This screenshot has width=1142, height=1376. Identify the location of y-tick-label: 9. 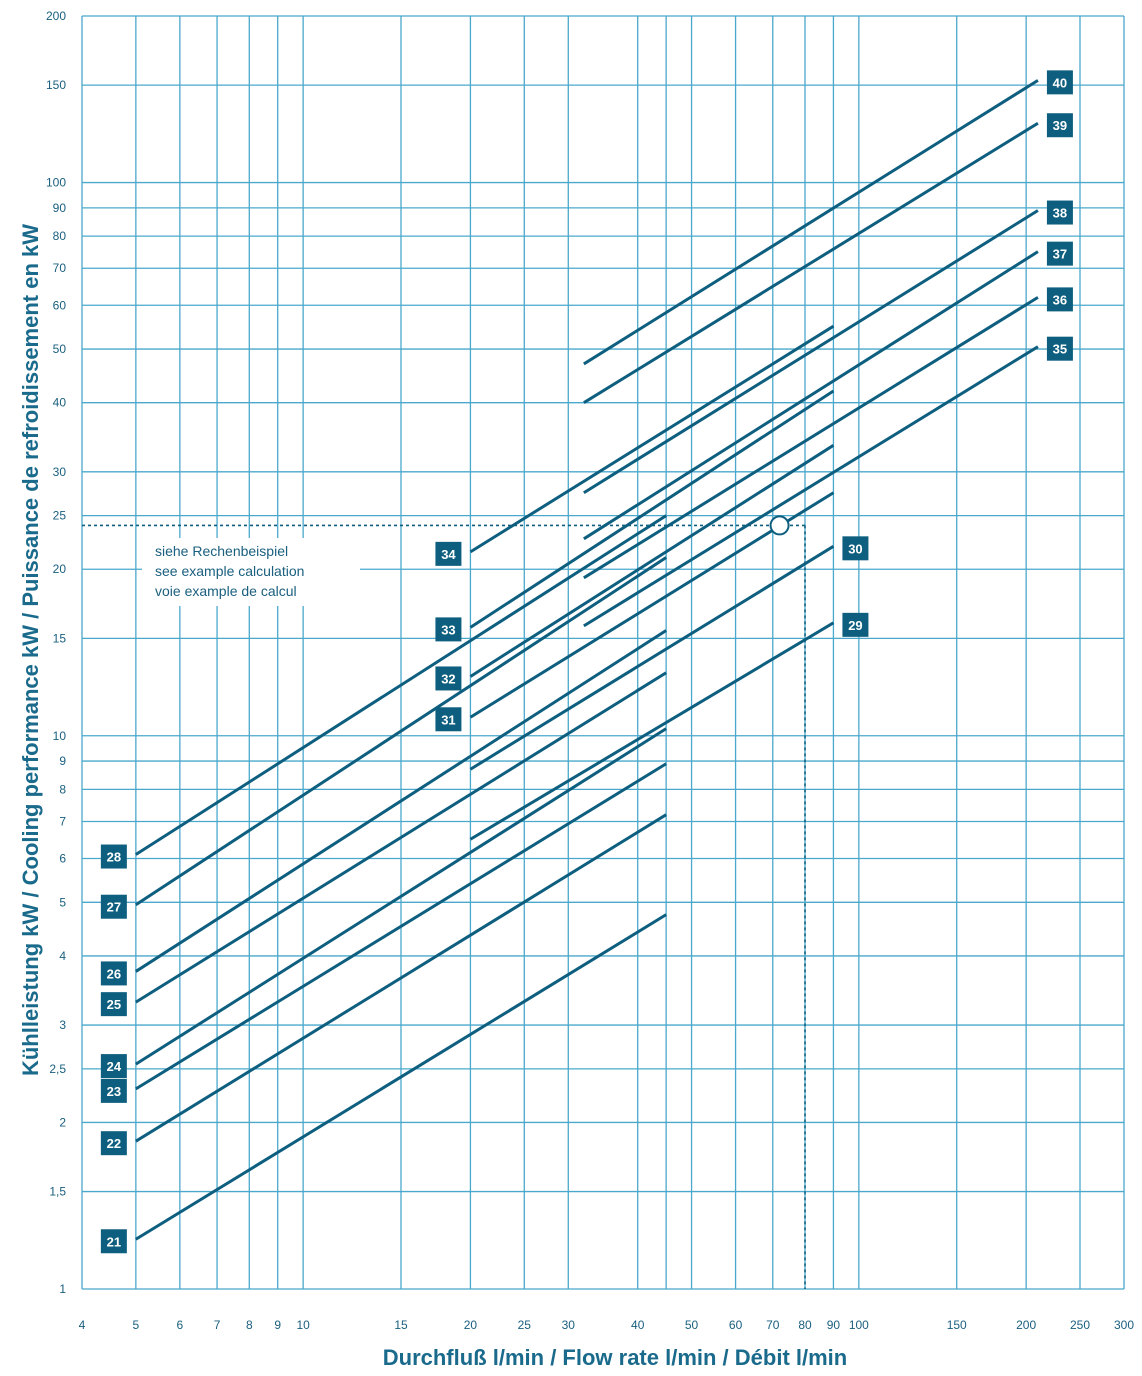
(62, 761).